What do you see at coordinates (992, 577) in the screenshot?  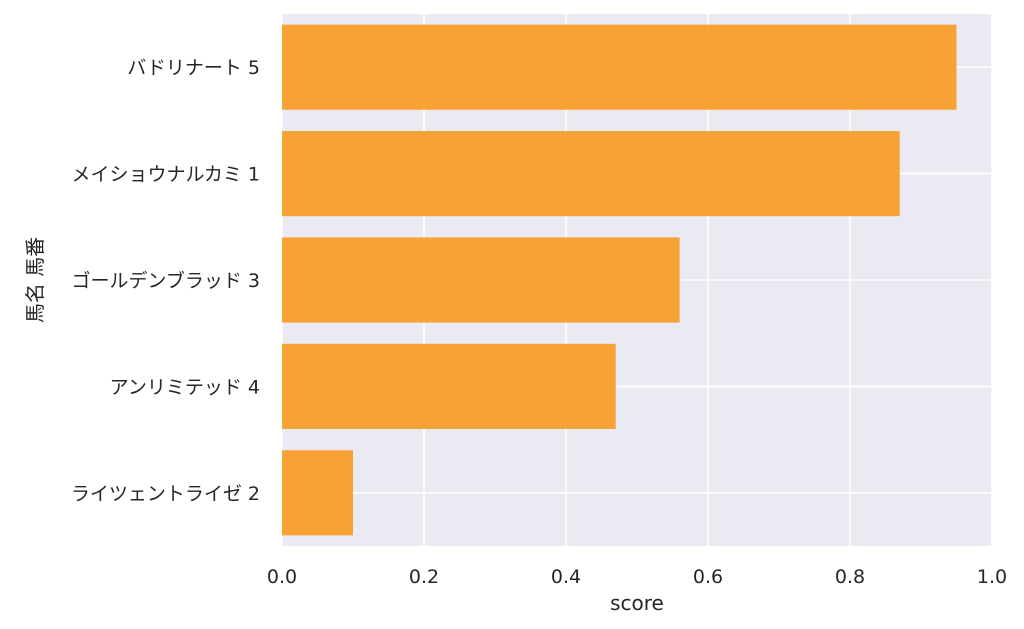 I see `x-tick-label: 1.0` at bounding box center [992, 577].